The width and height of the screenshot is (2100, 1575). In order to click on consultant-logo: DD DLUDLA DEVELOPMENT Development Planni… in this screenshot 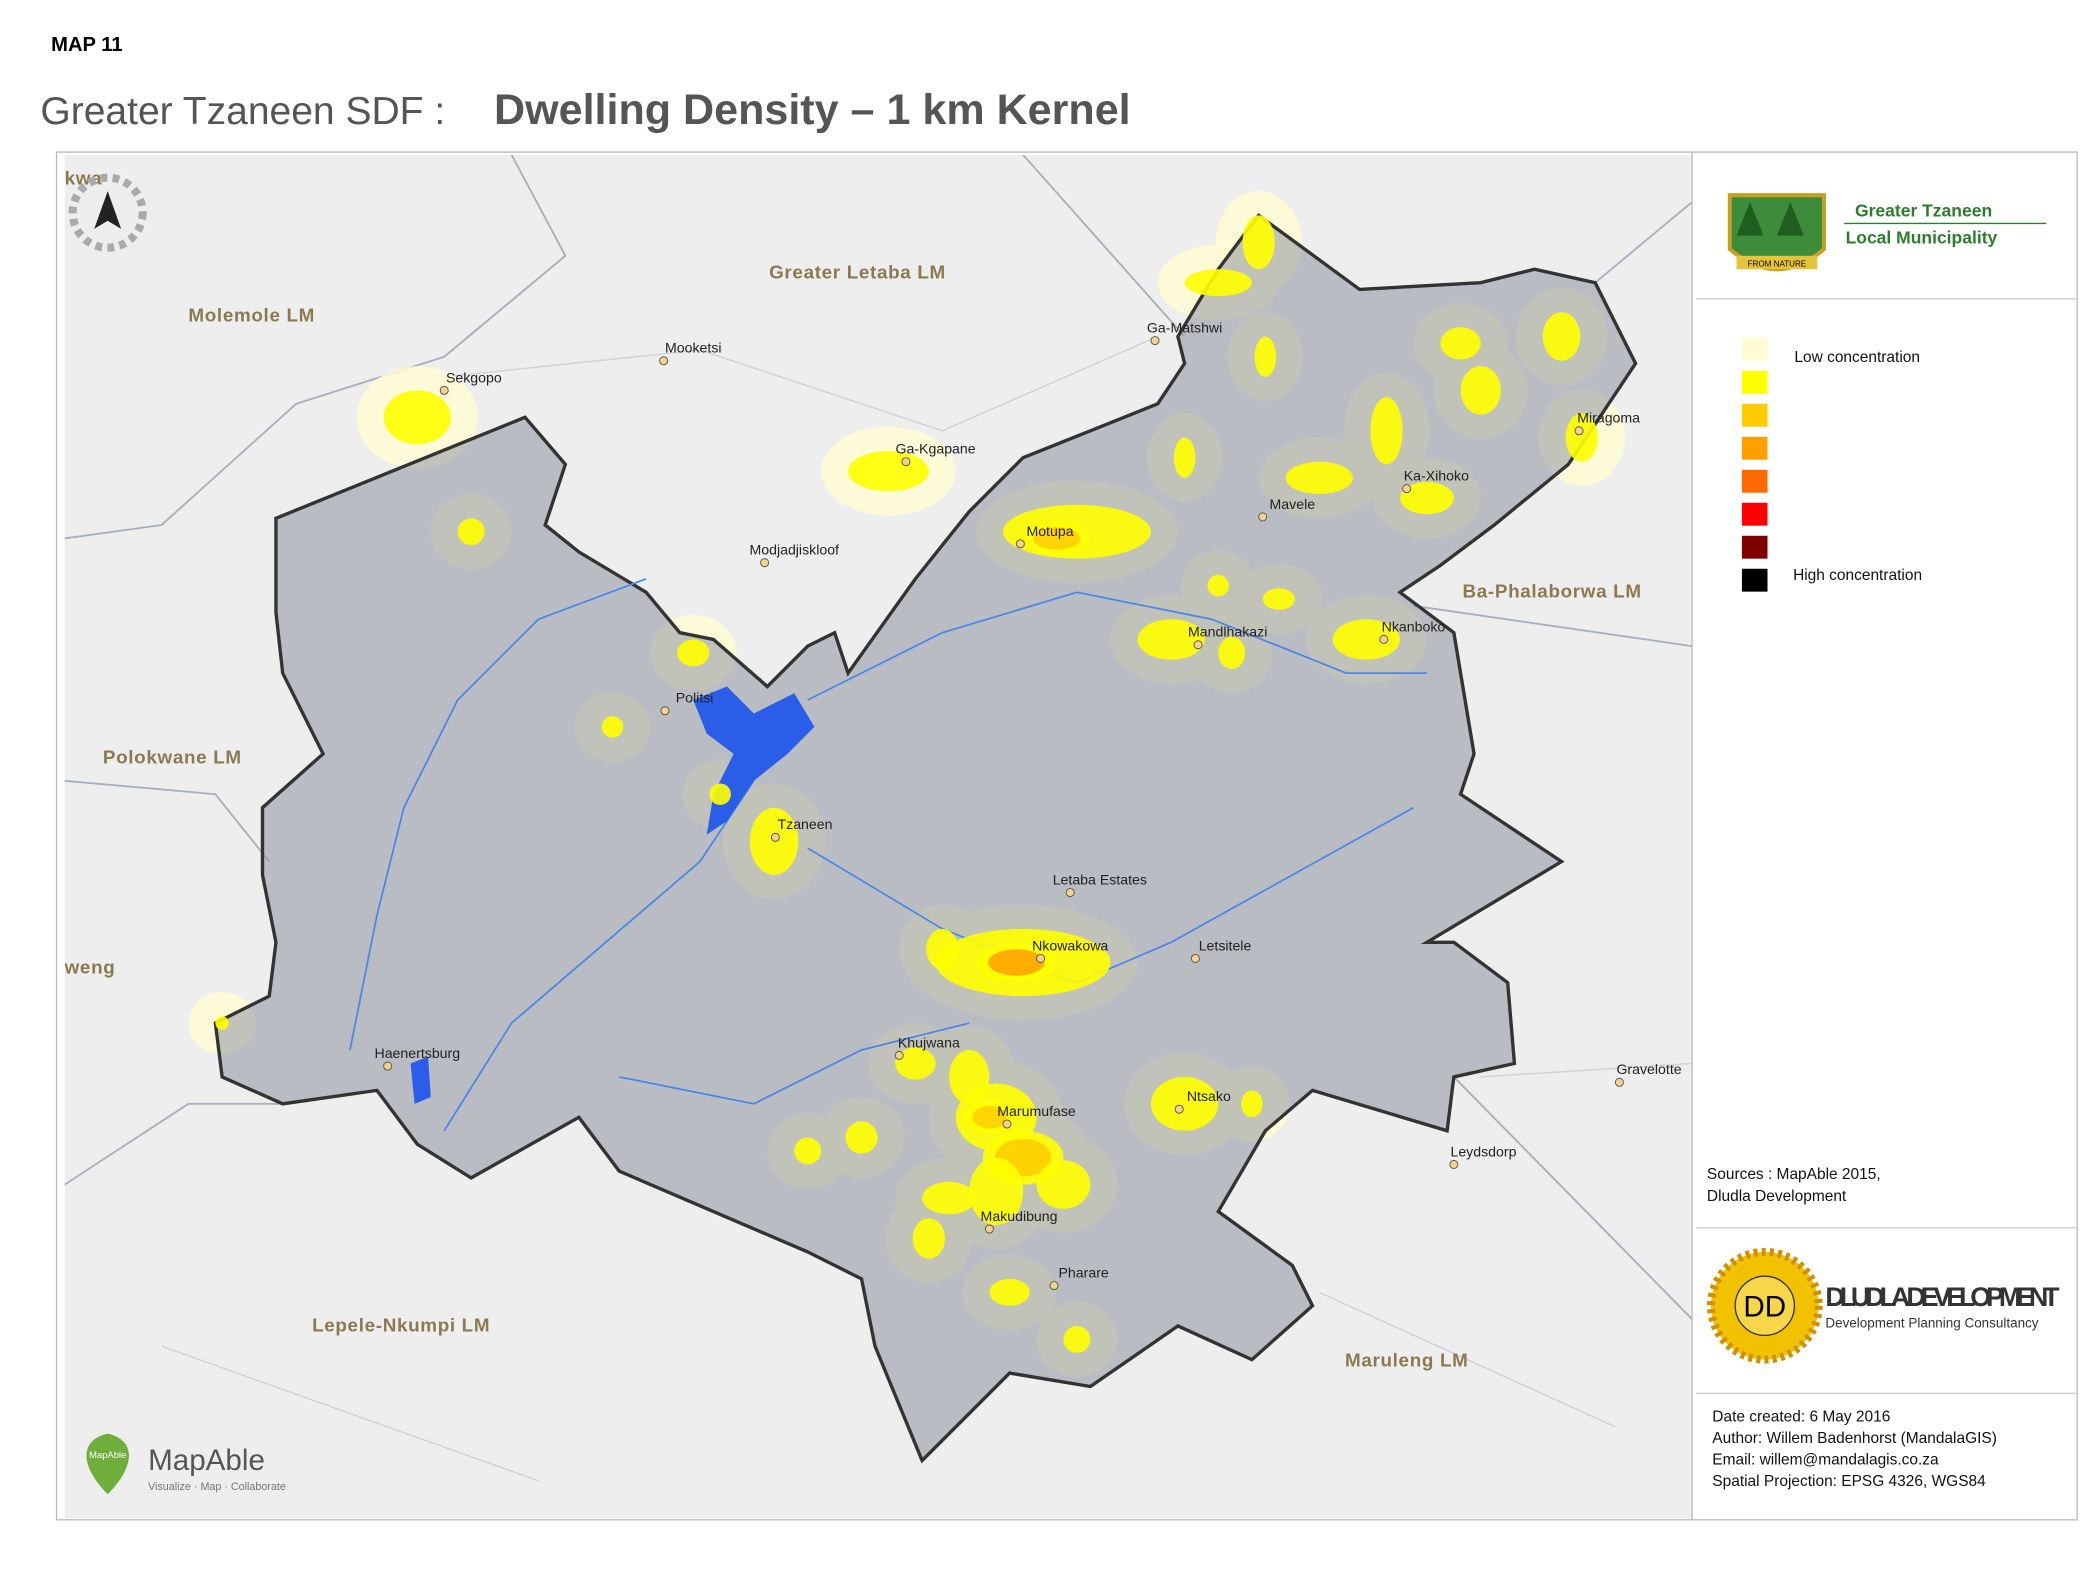, I will do `click(1883, 1305)`.